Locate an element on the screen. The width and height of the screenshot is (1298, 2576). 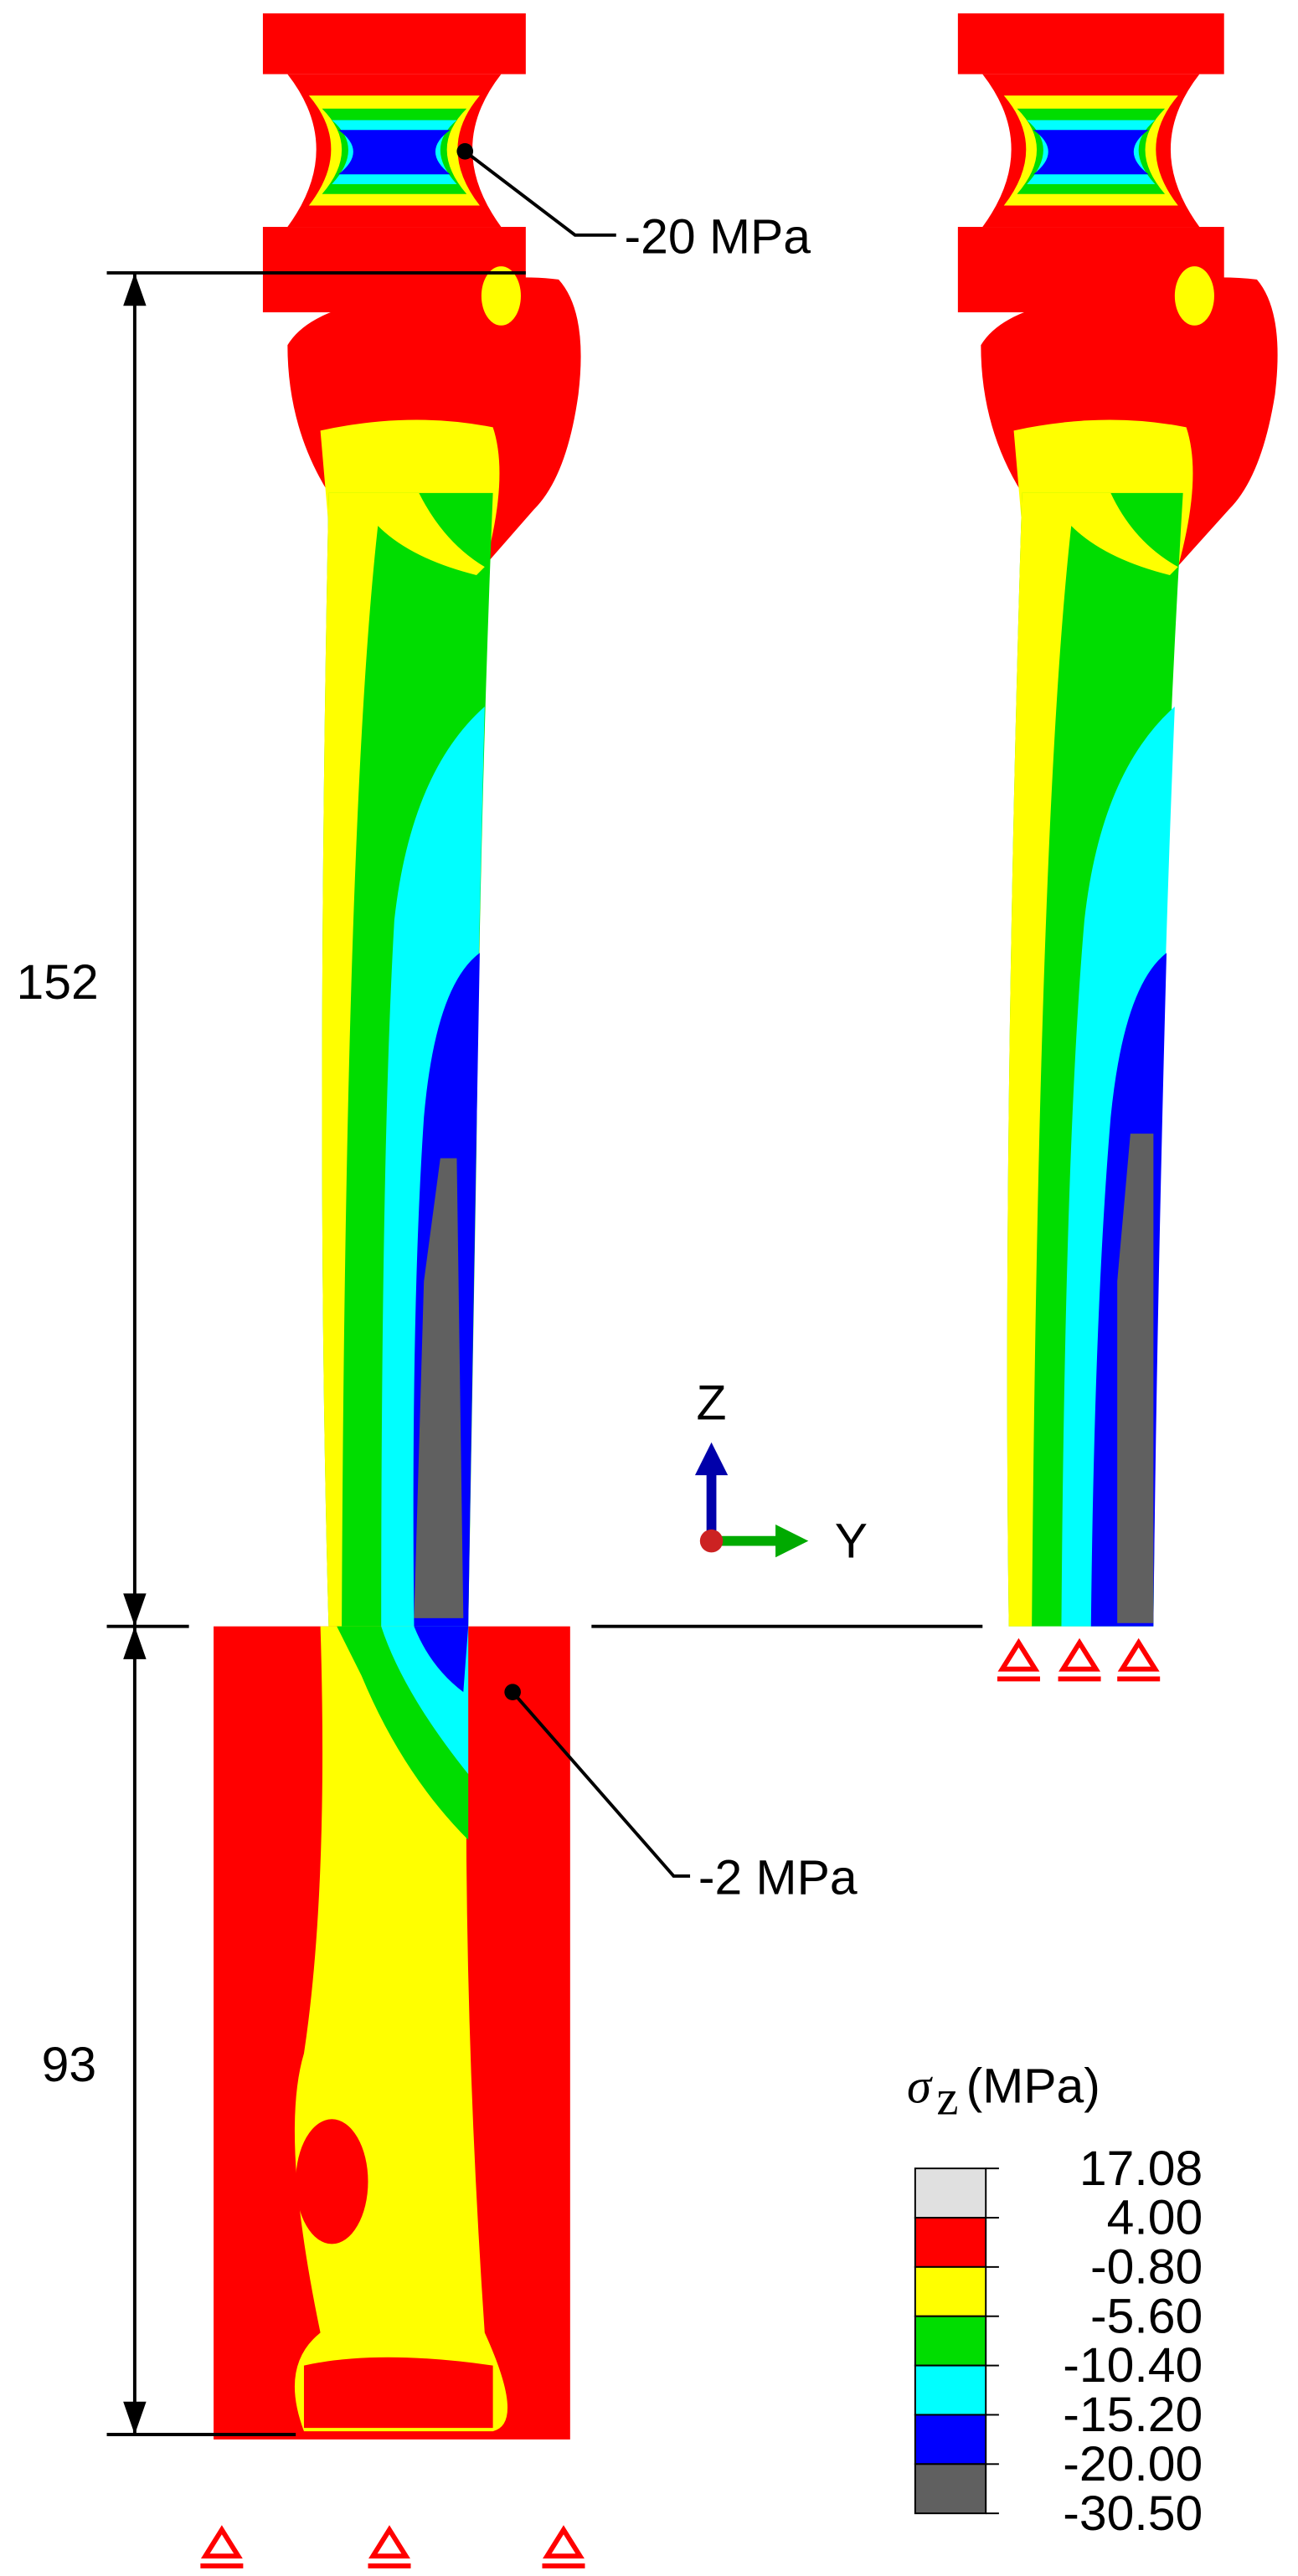
axis-label: Z is located at coordinates (712, 1402).